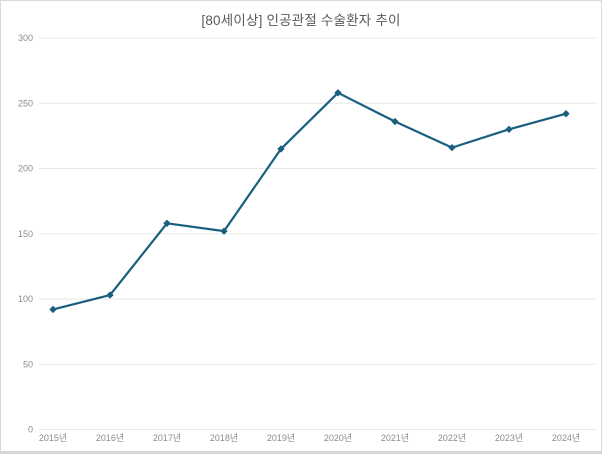 The height and width of the screenshot is (454, 602). Describe the element at coordinates (53, 438) in the screenshot. I see `x-axis-label: 2015년` at that location.